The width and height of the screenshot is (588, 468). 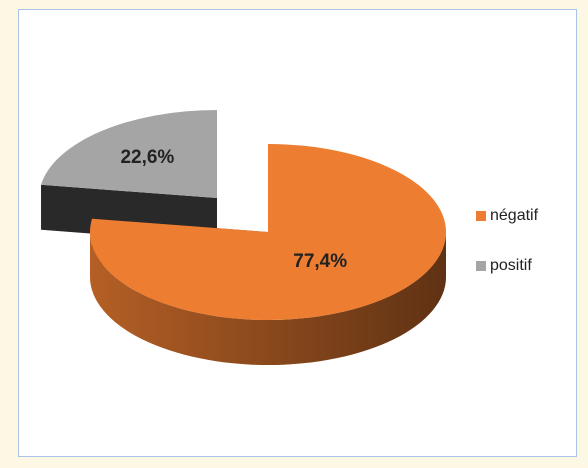 I want to click on data-label: 22,6%, so click(x=147, y=157).